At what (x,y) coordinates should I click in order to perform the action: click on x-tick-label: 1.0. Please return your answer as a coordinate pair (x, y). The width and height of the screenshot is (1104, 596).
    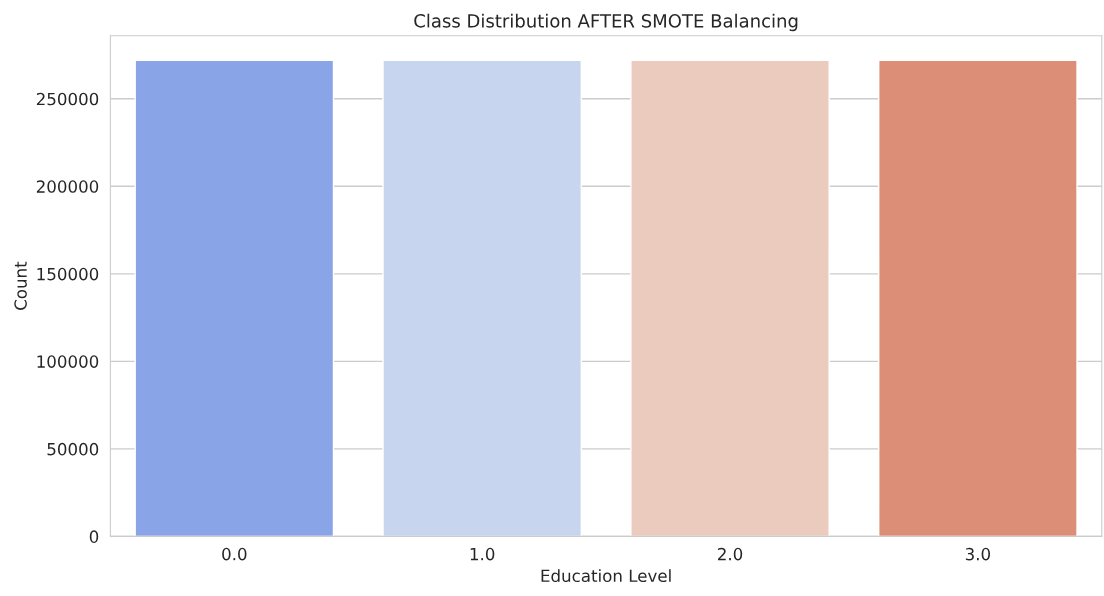
    Looking at the image, I should click on (482, 554).